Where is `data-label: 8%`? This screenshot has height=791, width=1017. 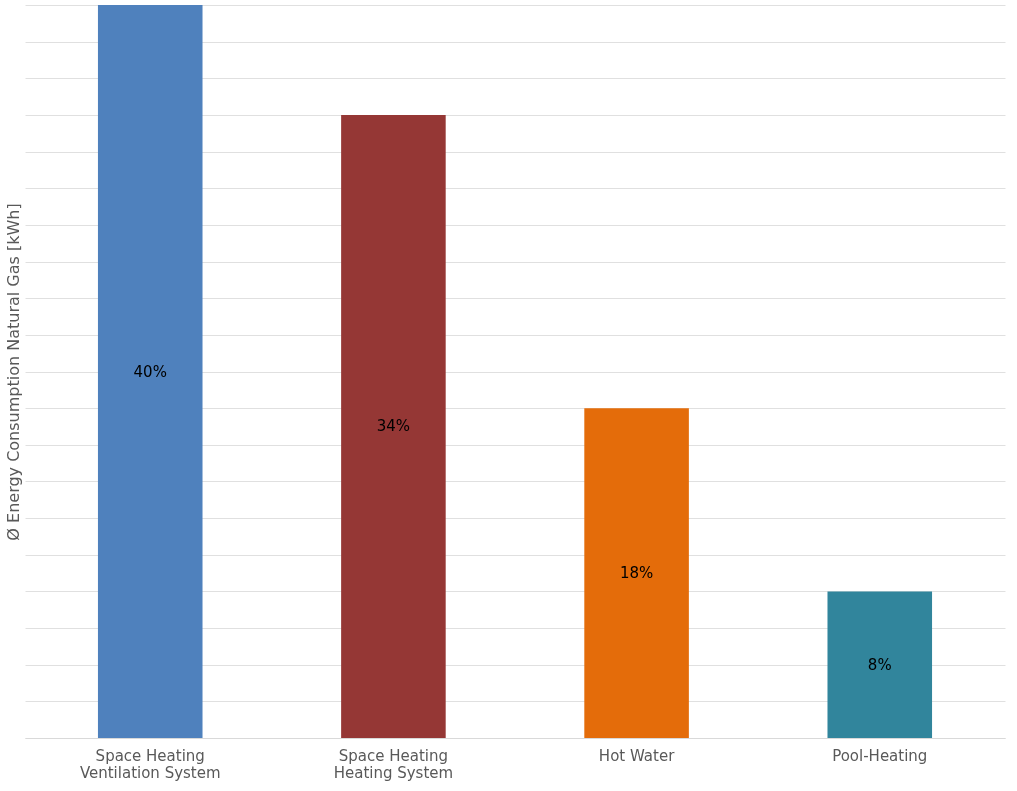
data-label: 8% is located at coordinates (879, 664).